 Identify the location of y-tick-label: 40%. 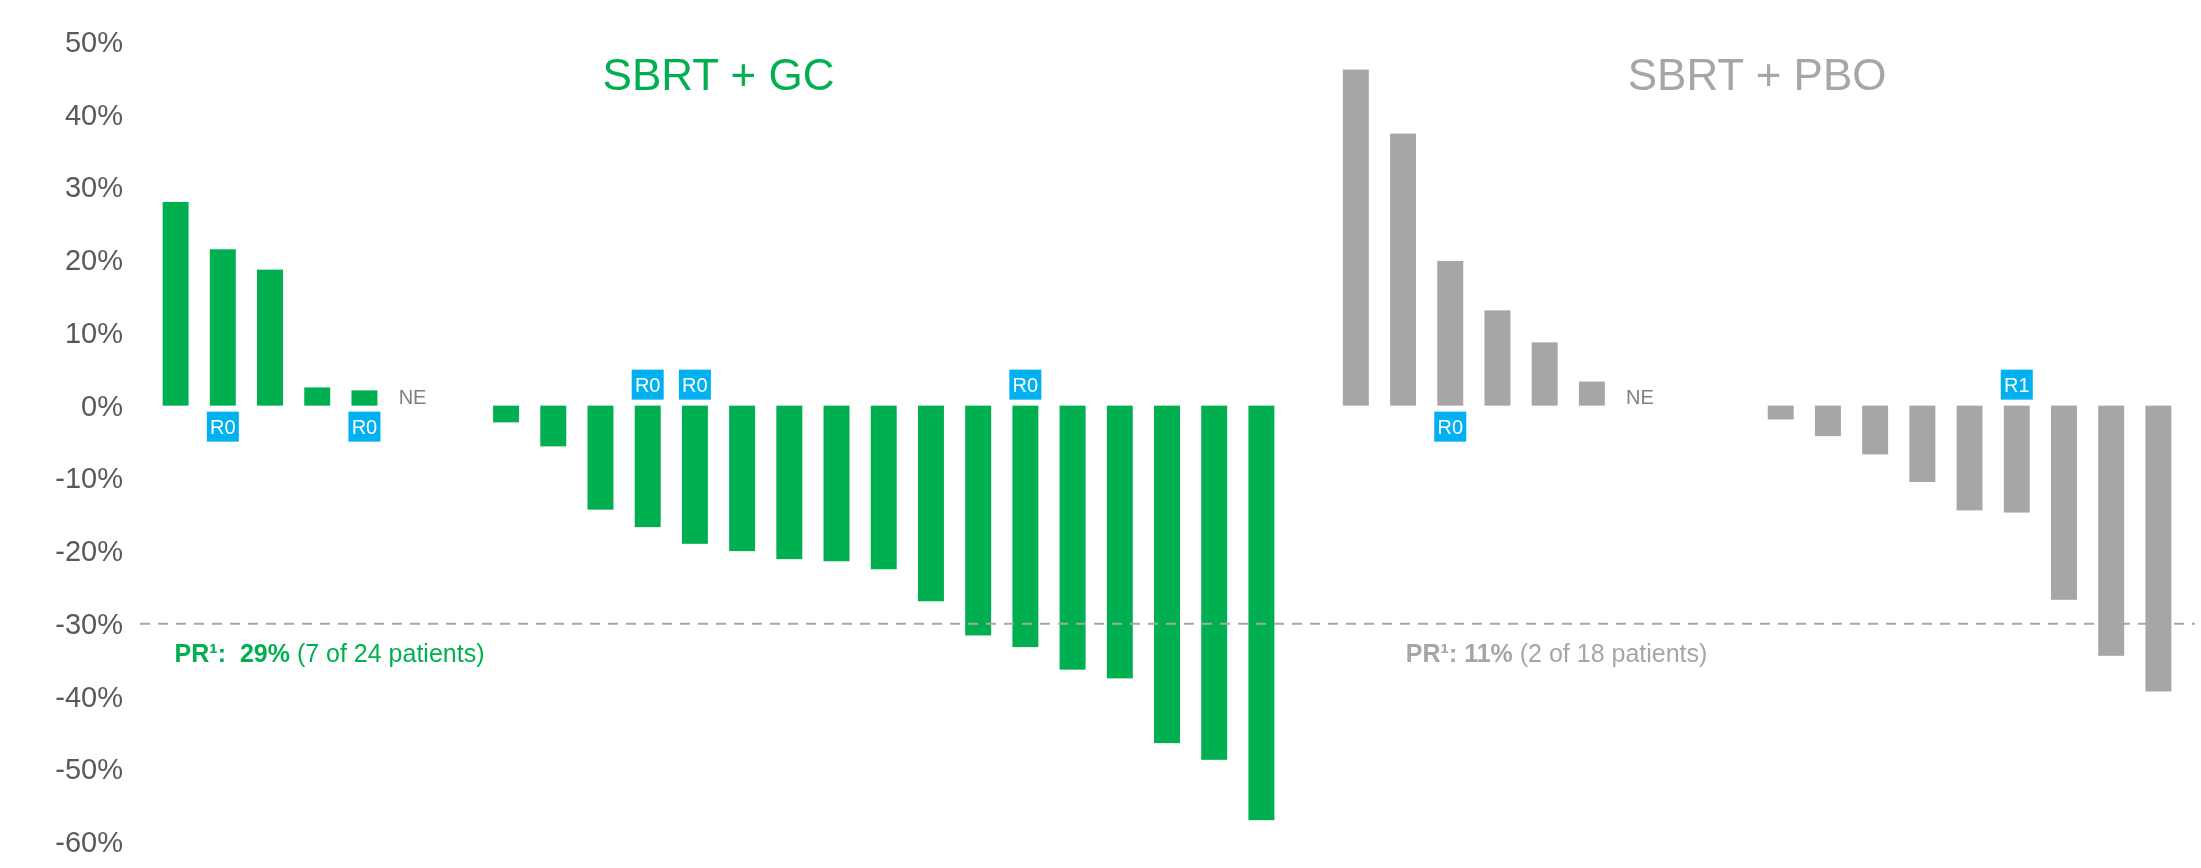
(93, 114).